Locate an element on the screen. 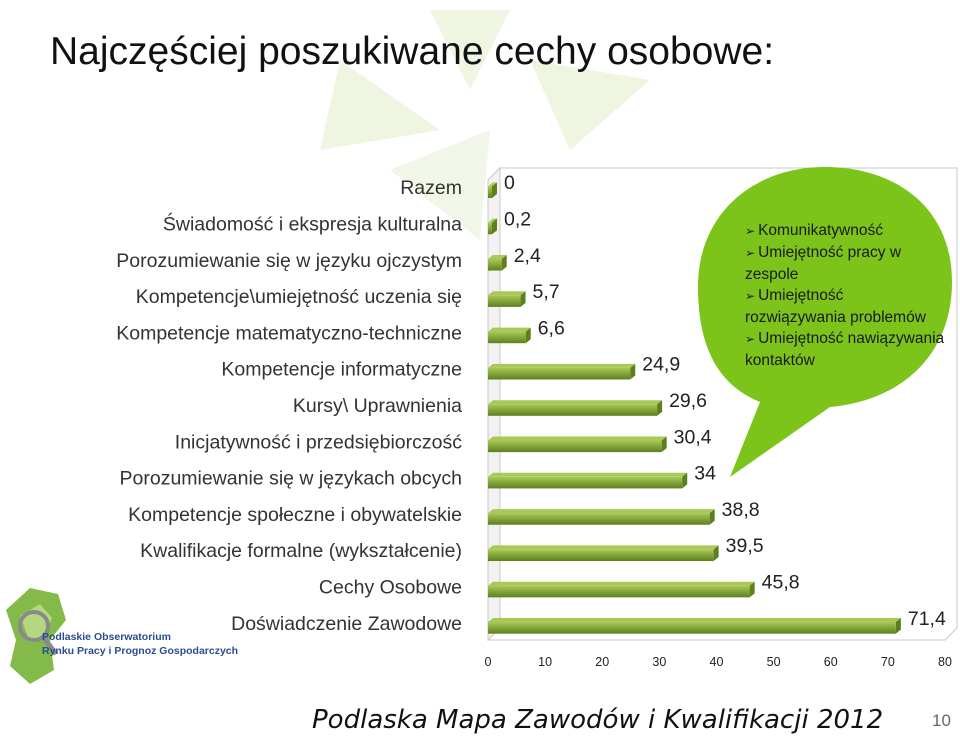  category-label: Kompetencje informatyczne is located at coordinates (341, 370).